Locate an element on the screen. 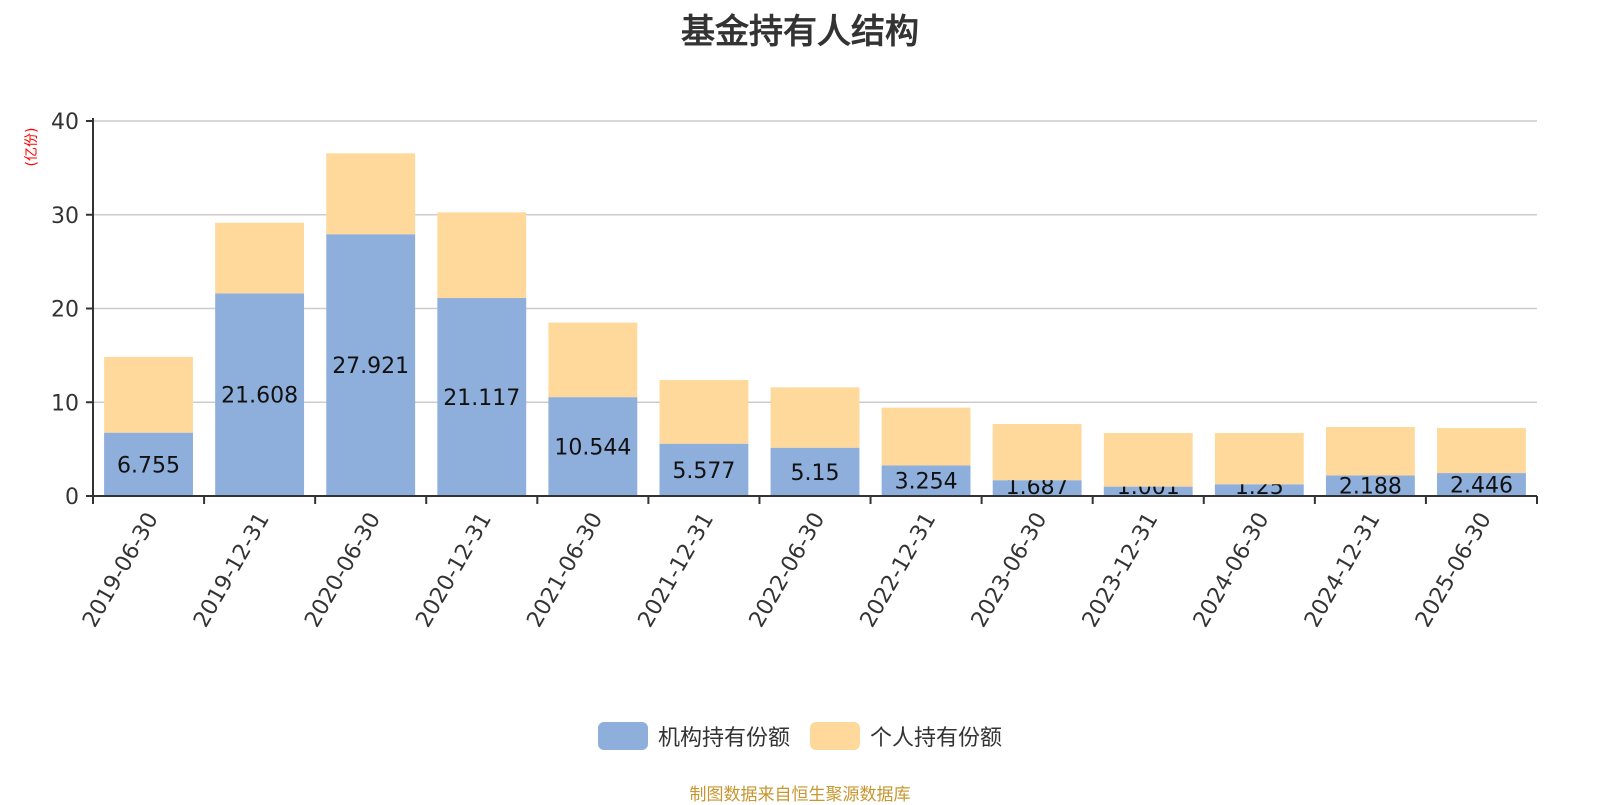 This screenshot has width=1600, height=805. x-tick-label: 2021-12-31 is located at coordinates (677, 570).